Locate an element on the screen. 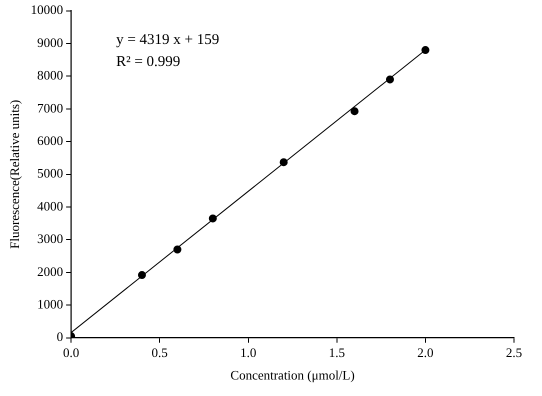  x-axis-title: Concentration (μmol/L) is located at coordinates (292, 375).